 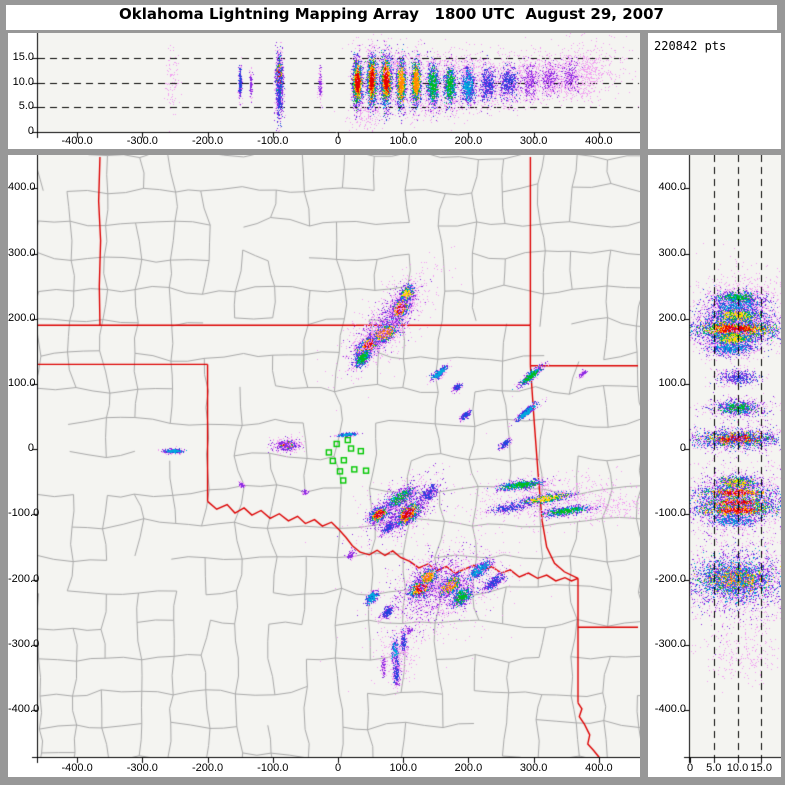 I want to click on altitude-ew-plot, so click(x=324, y=91).